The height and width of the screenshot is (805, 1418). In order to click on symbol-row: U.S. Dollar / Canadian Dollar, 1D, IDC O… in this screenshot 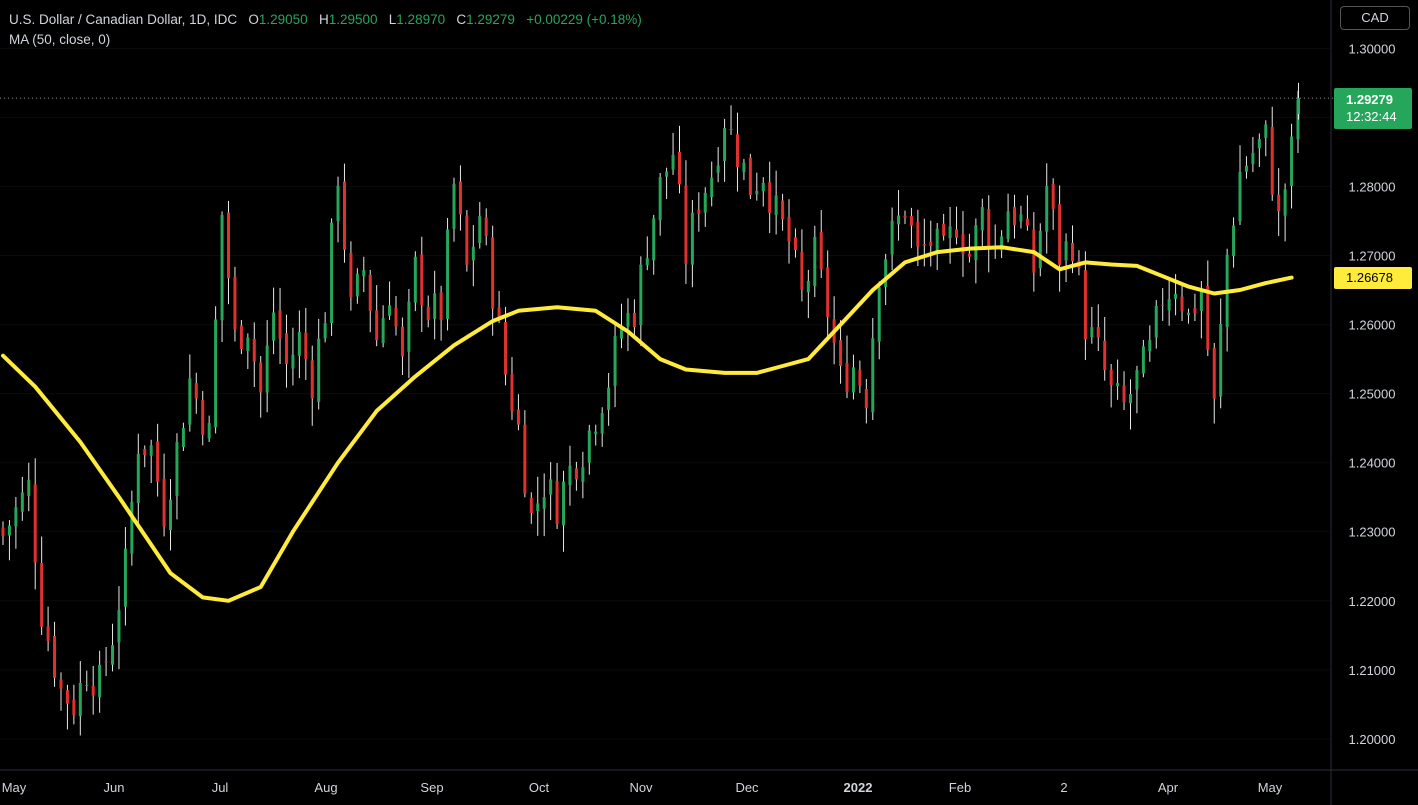, I will do `click(325, 20)`.